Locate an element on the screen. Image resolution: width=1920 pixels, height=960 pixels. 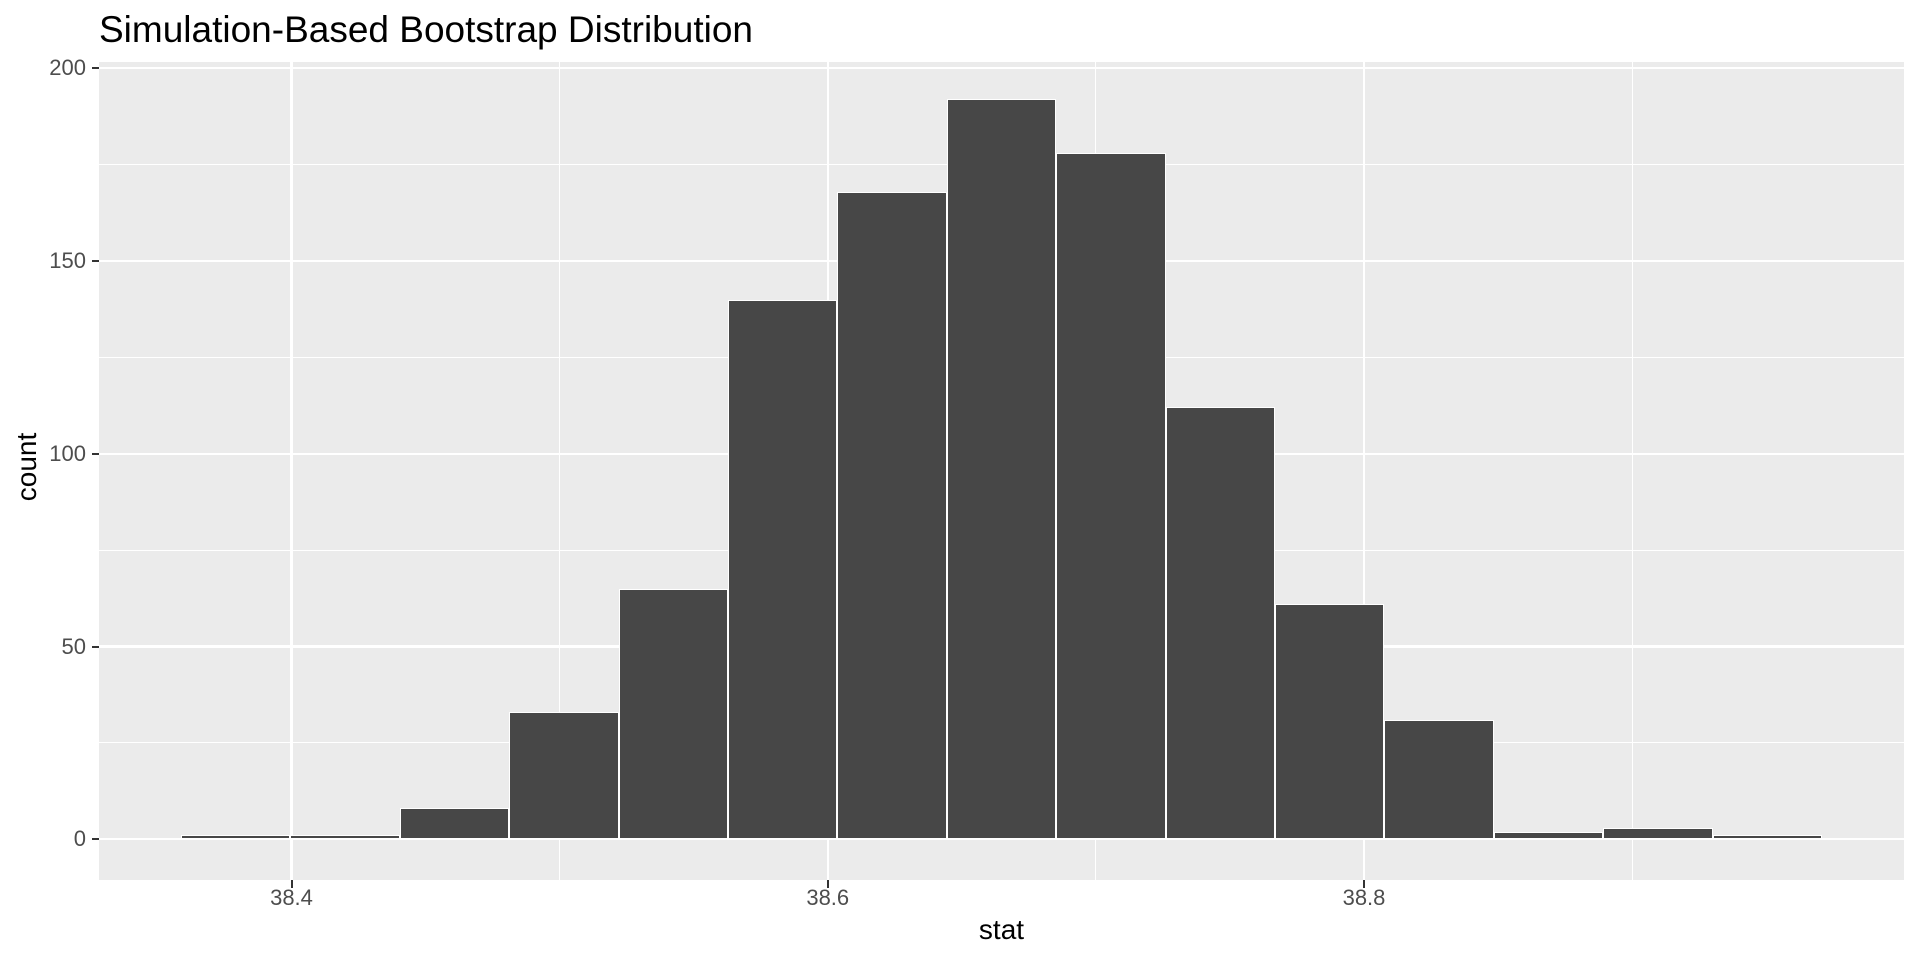
y-tick-label: 200 is located at coordinates (67, 68).